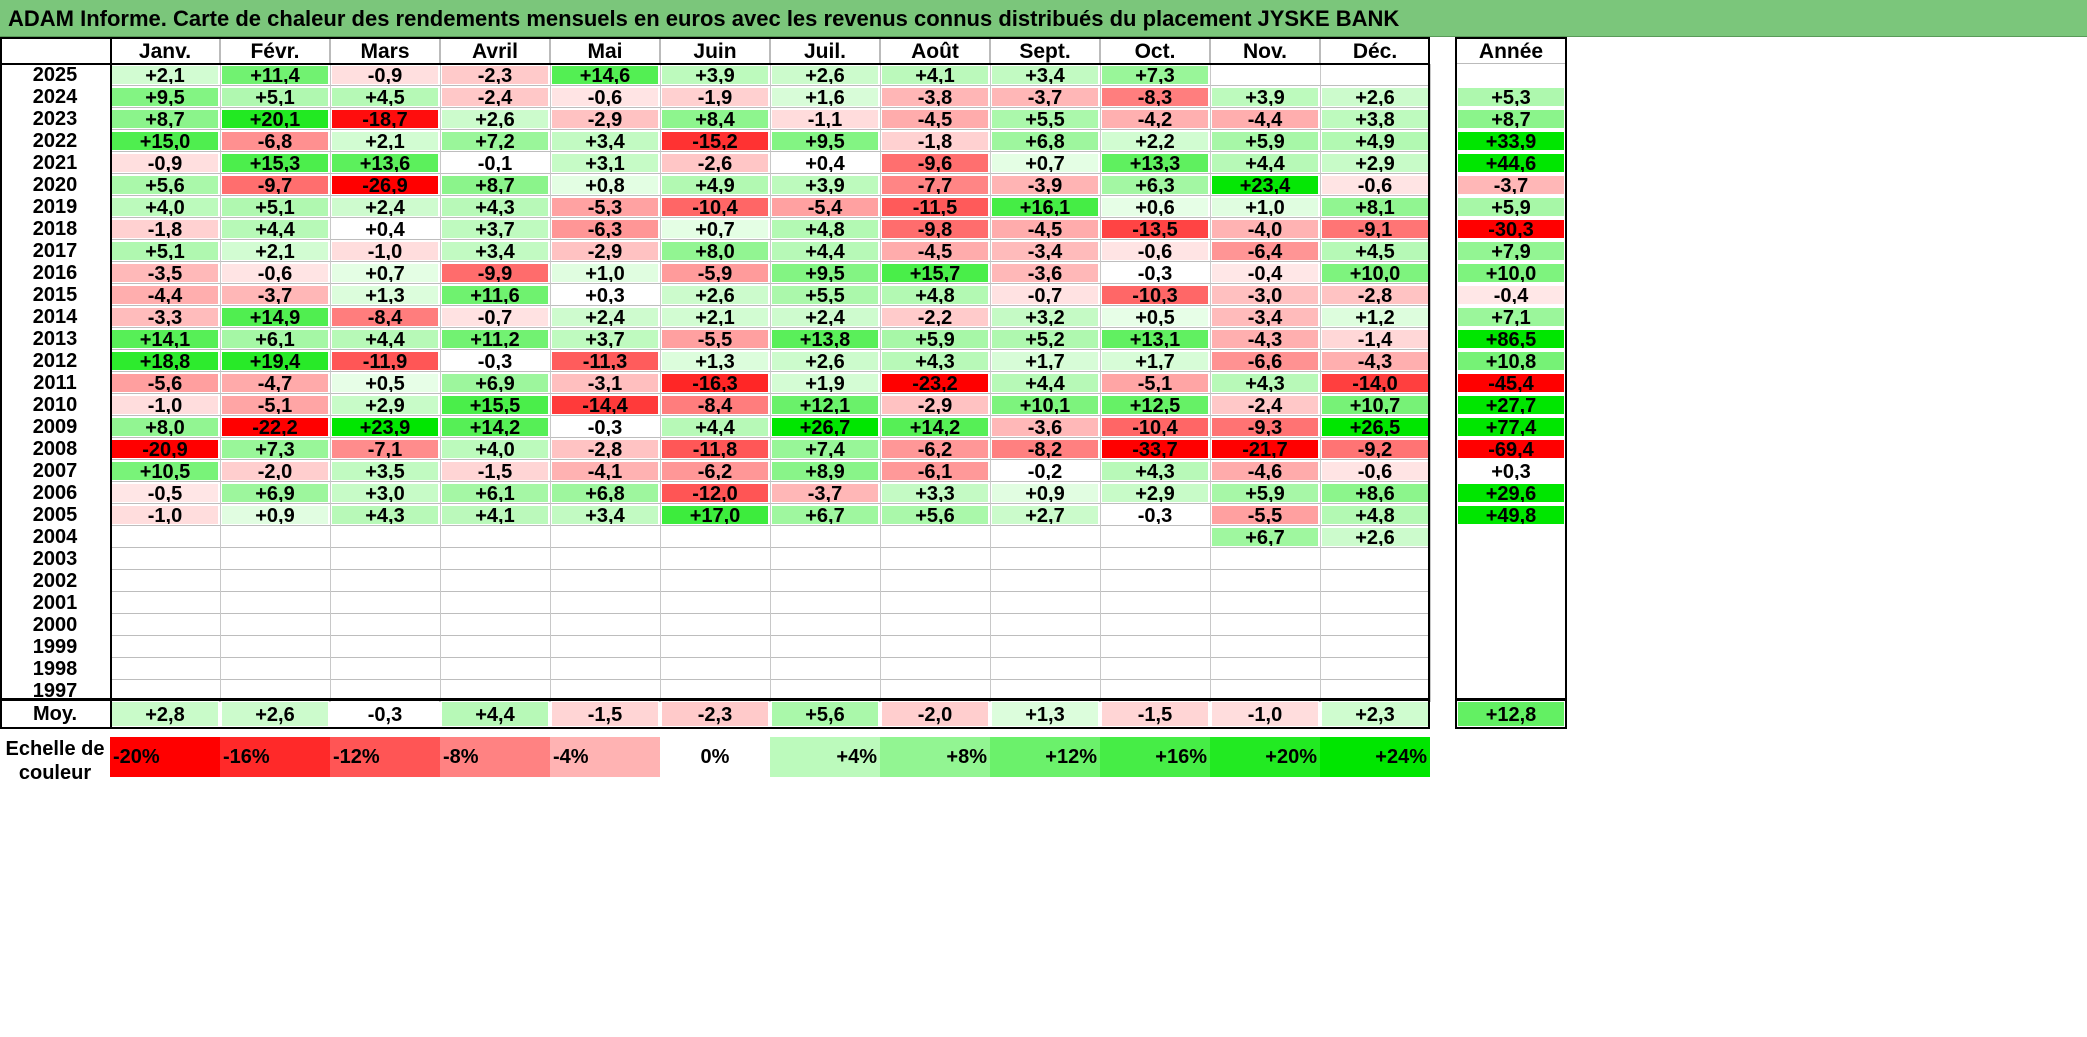  What do you see at coordinates (165, 471) in the screenshot?
I see `heatmap-cell: +10,5` at bounding box center [165, 471].